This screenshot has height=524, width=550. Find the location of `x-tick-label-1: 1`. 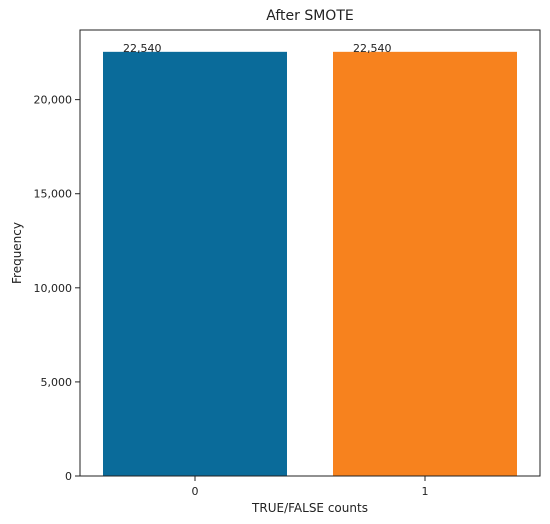

x-tick-label-1: 1 is located at coordinates (425, 491).